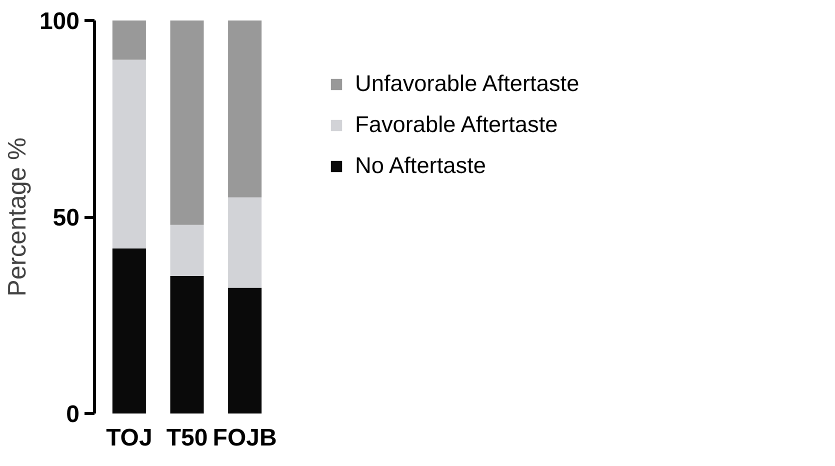 The width and height of the screenshot is (835, 466). I want to click on x-tick-label: TOJ, so click(129, 438).